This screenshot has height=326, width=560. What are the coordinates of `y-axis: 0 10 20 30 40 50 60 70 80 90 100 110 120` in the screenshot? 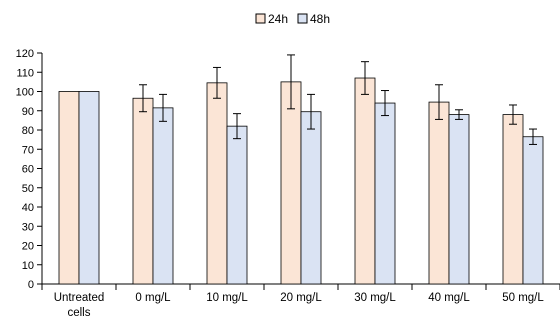 It's located at (29, 169).